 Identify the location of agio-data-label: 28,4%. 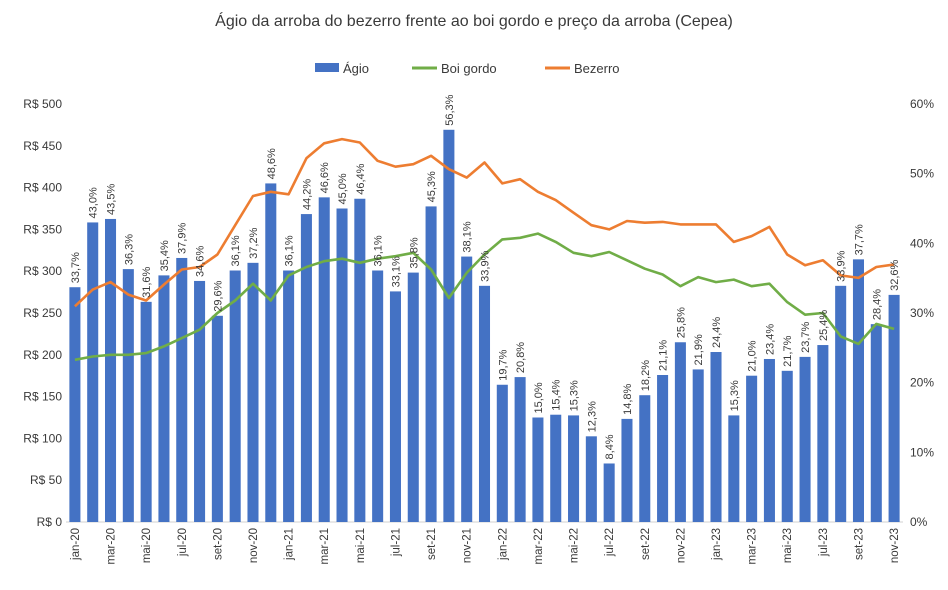
(877, 304).